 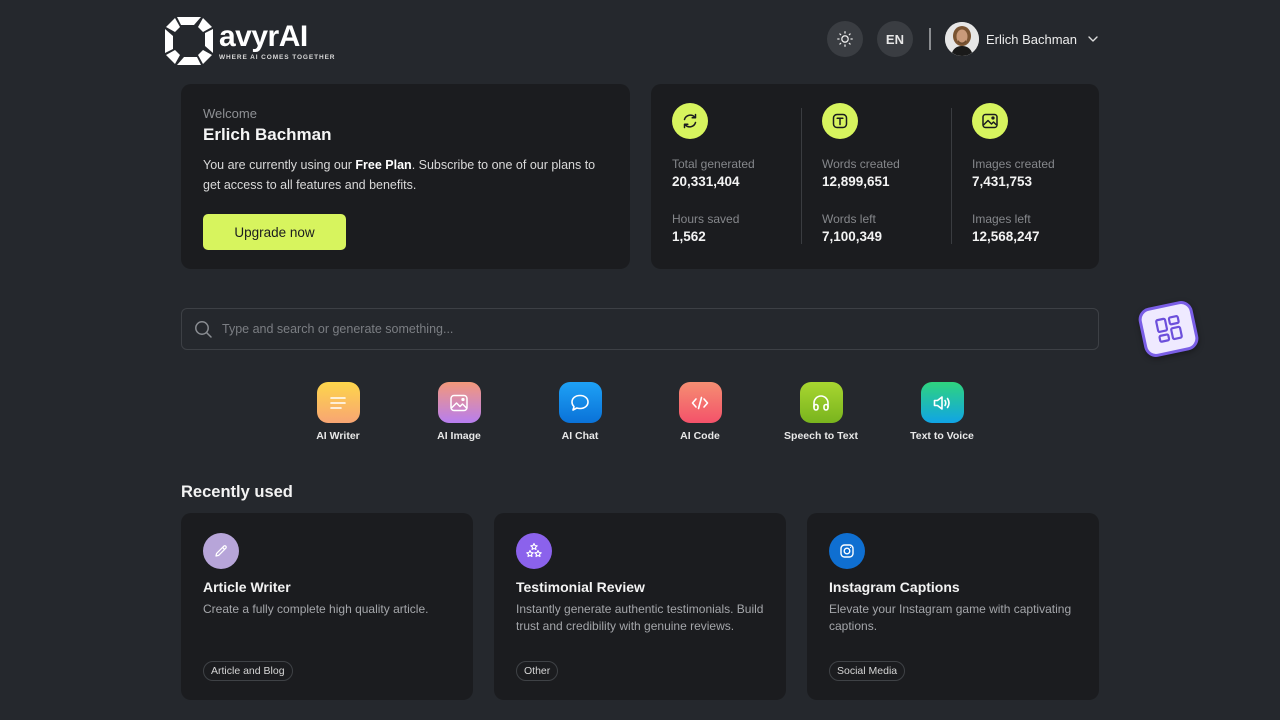 I want to click on apps-grid-button, so click(x=1168, y=329).